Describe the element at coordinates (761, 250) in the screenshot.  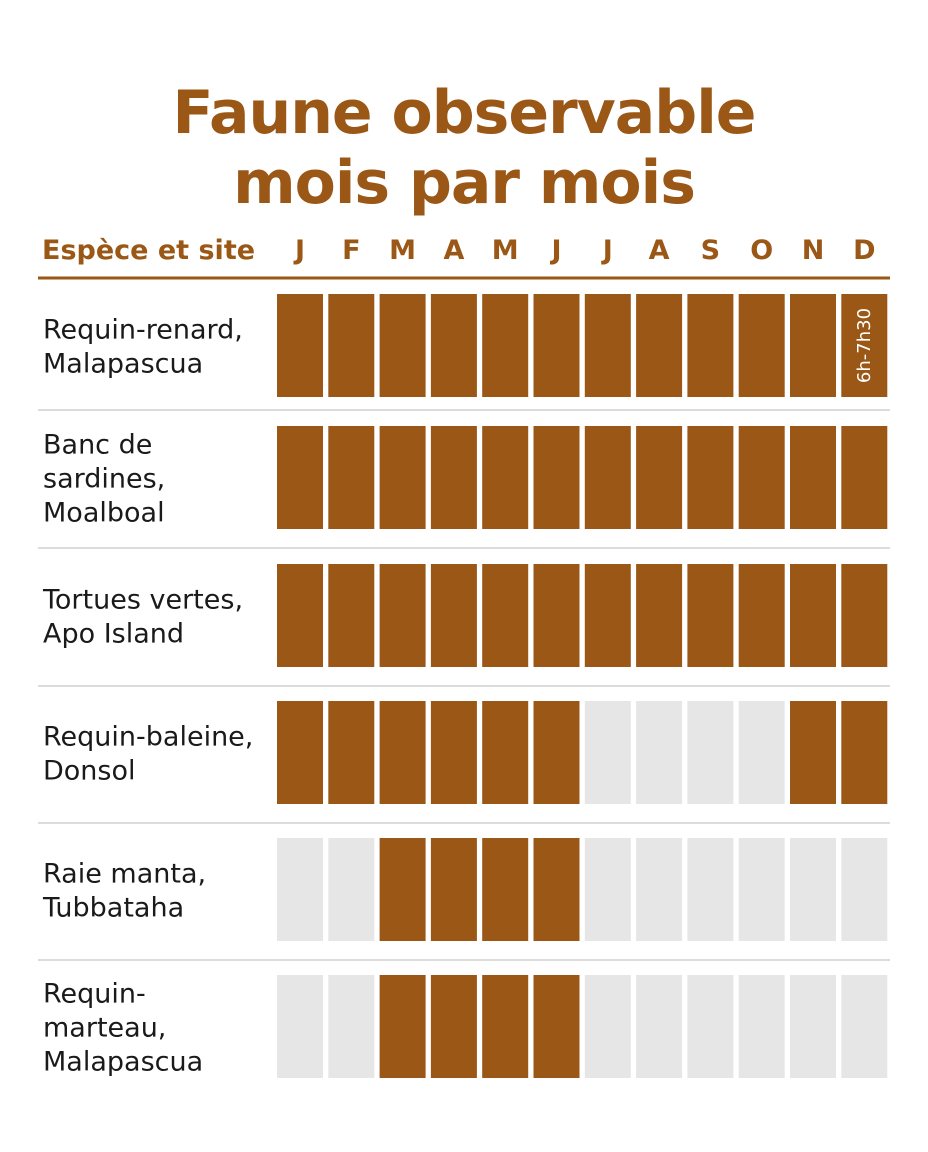
I see `month-label: O` at that location.